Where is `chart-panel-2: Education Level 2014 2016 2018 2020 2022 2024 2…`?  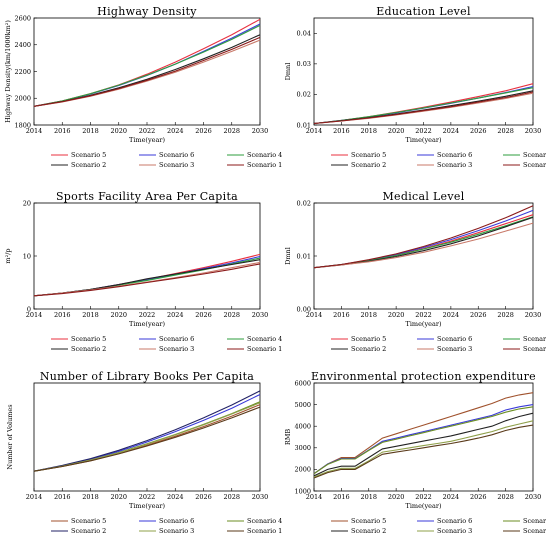
chart-panel-2: Education Level 2014 2016 2018 2020 2022 2024 2… is located at coordinates (415, 87).